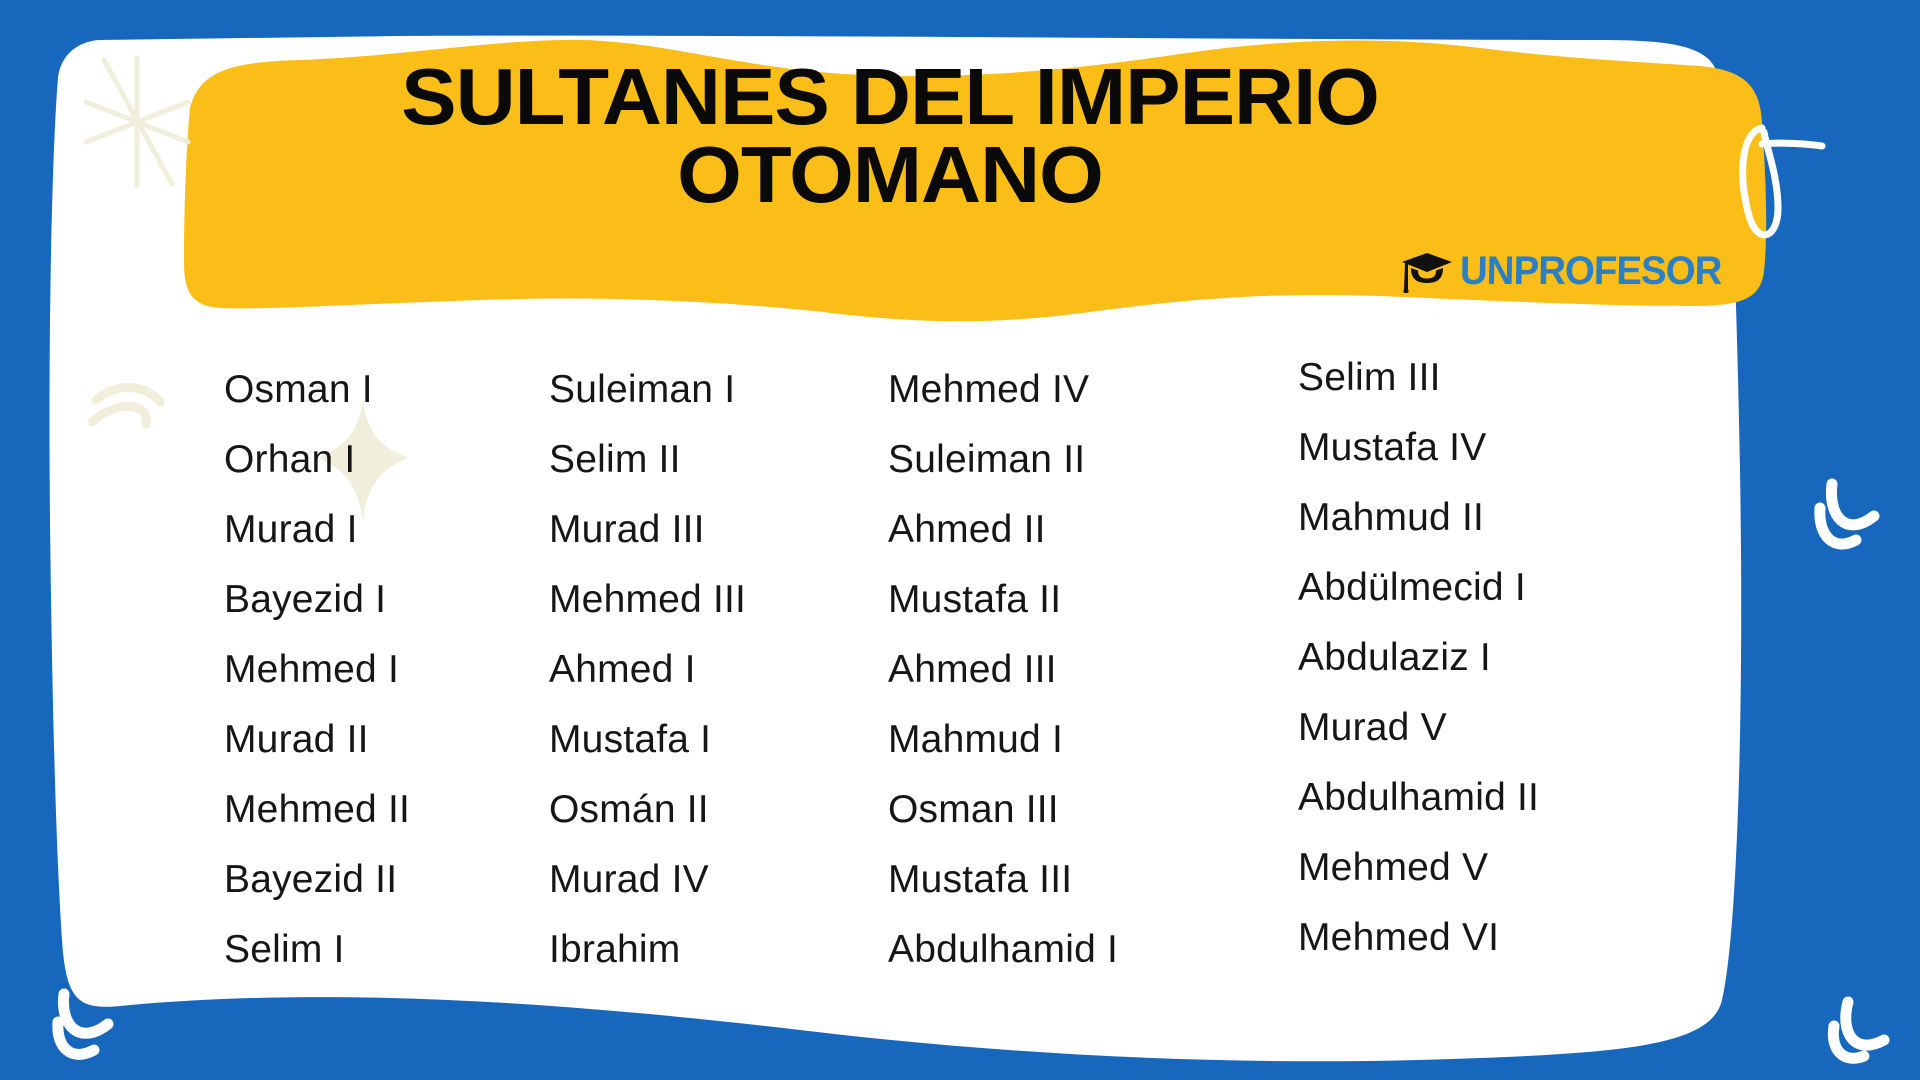 The image size is (1920, 1080). What do you see at coordinates (975, 599) in the screenshot?
I see `sultan-name: Mustafa II` at bounding box center [975, 599].